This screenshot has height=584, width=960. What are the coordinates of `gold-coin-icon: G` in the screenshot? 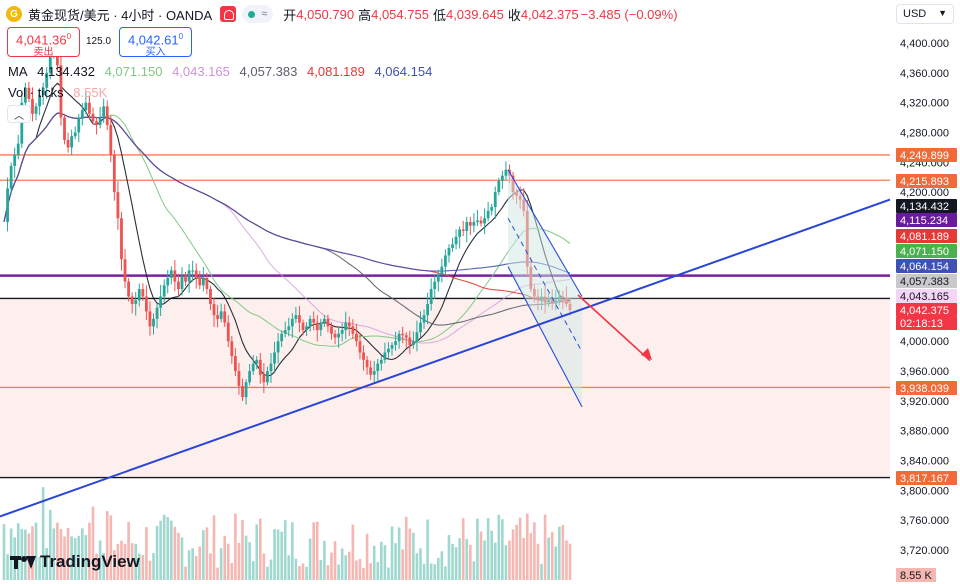 It's located at (14, 14).